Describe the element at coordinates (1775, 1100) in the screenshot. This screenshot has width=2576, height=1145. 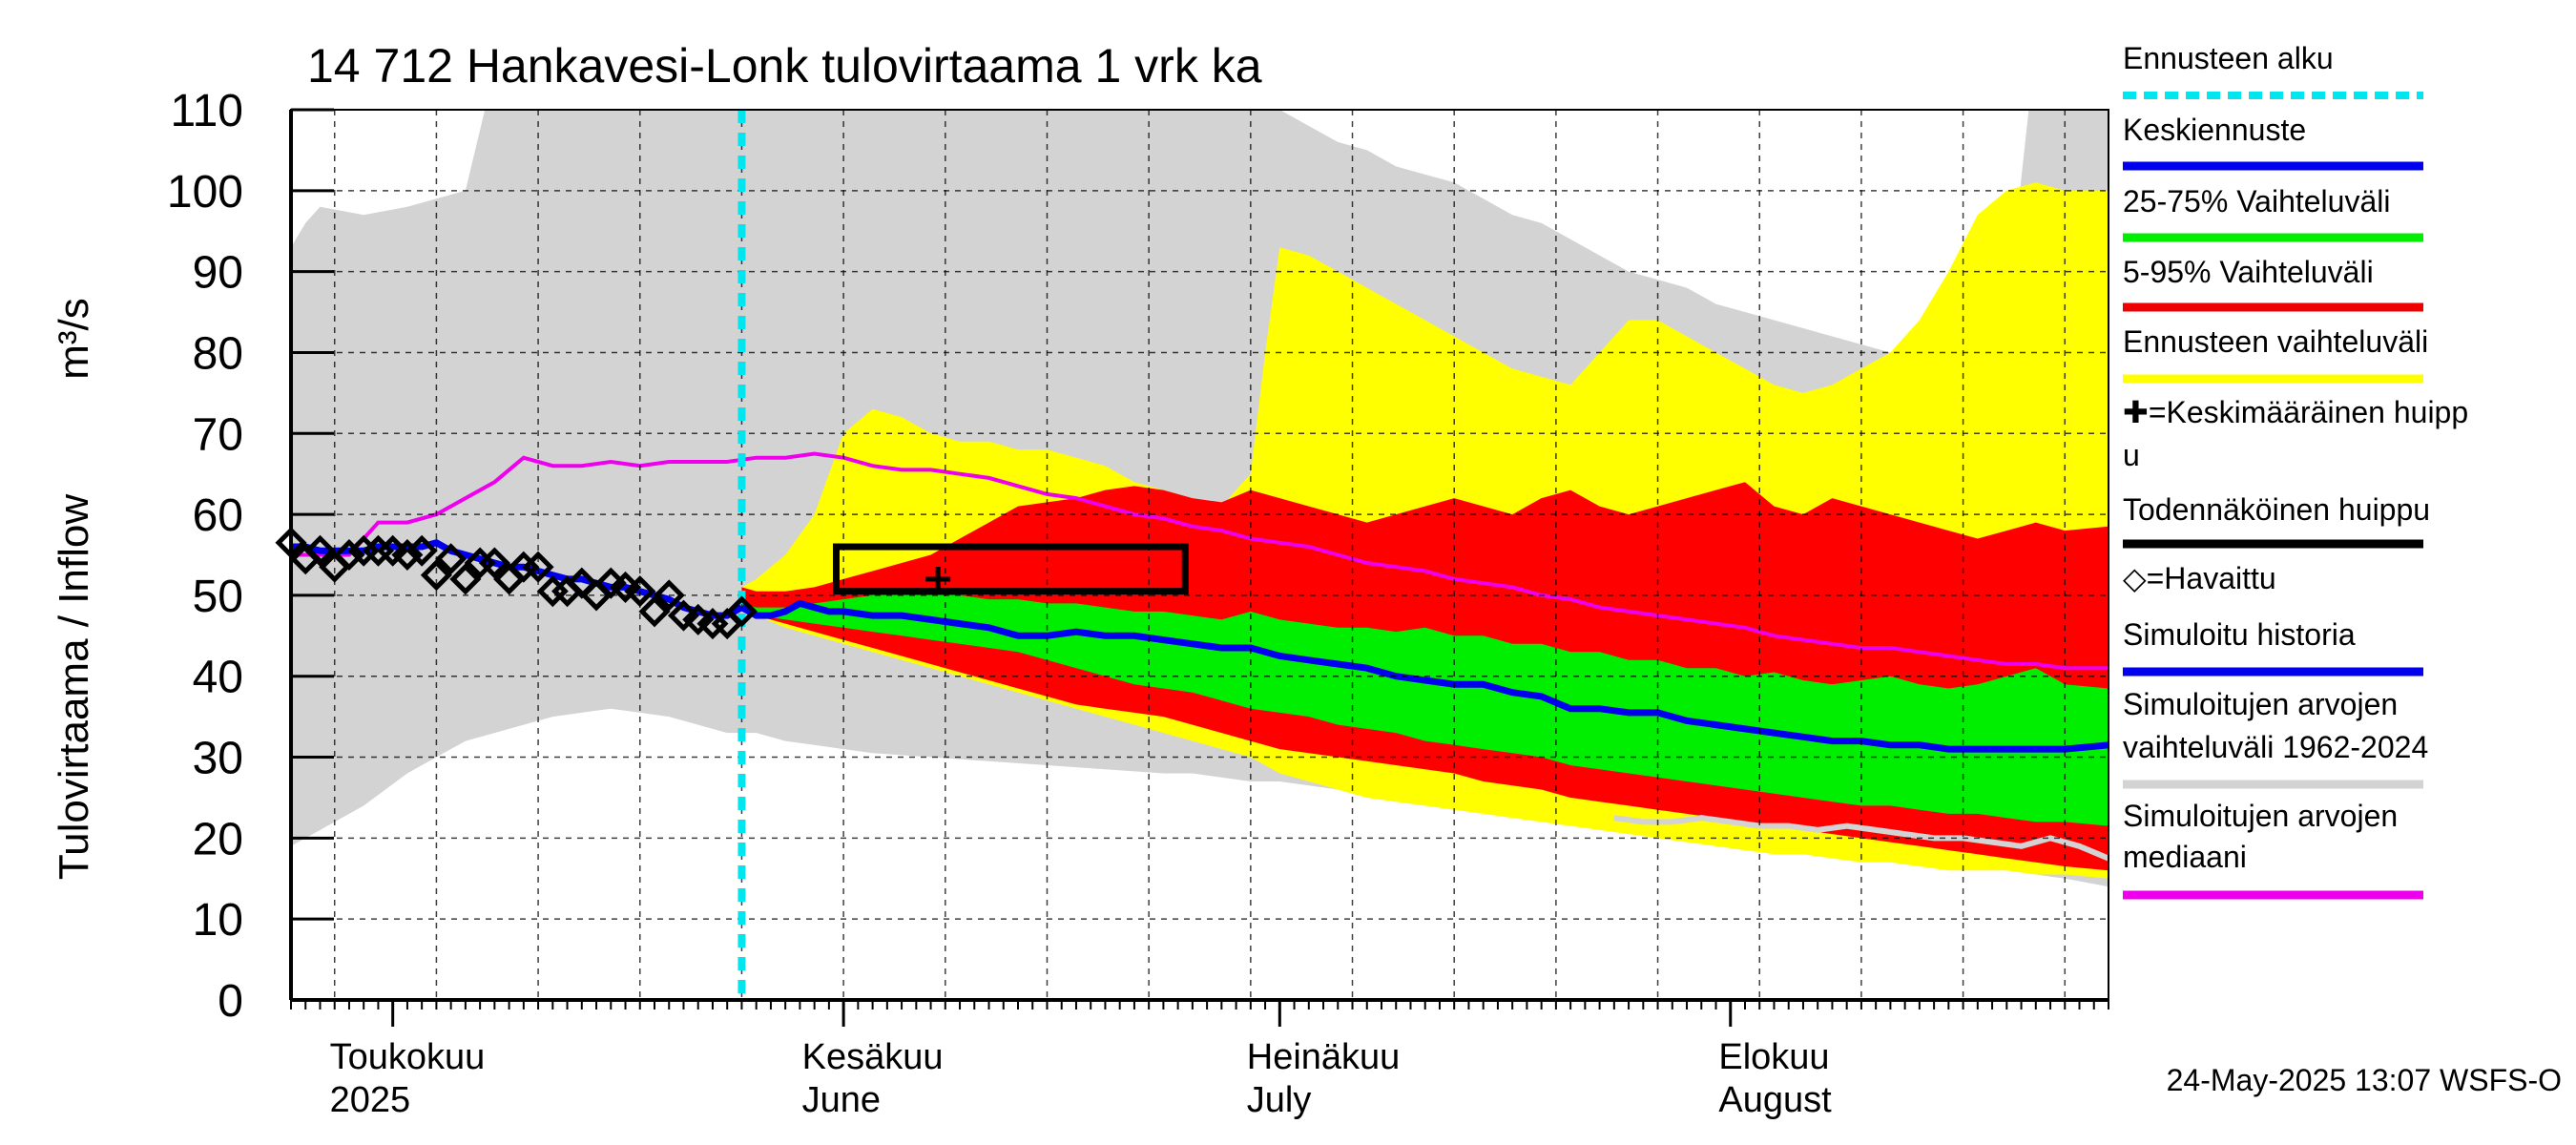
I see `month-sublabel: August` at that location.